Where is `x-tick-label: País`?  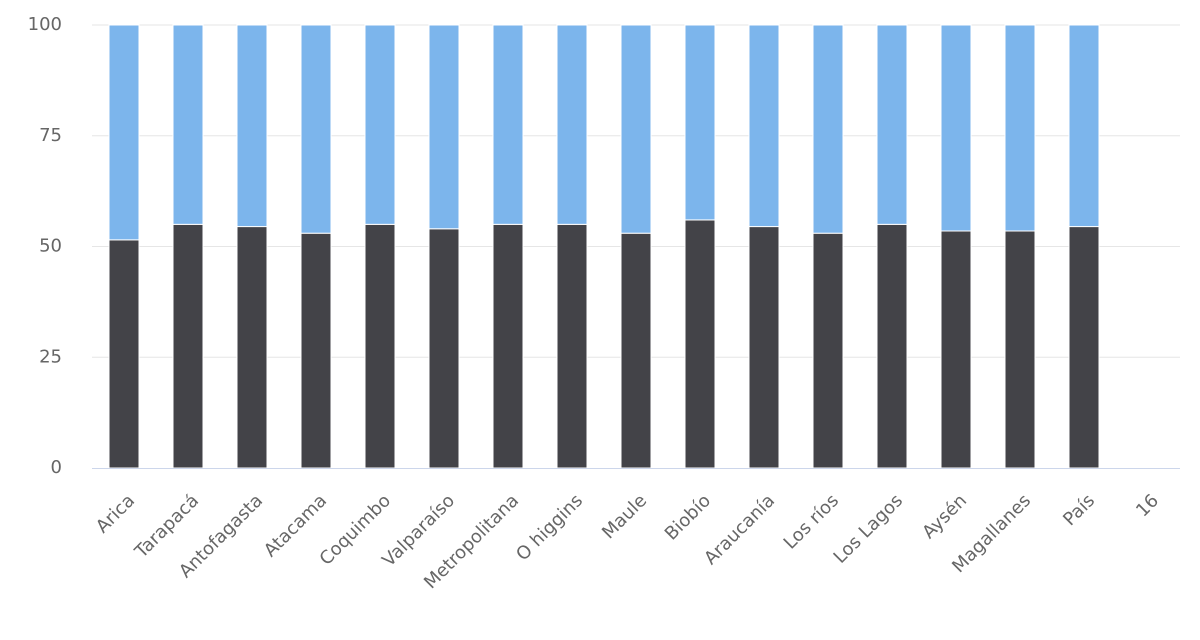
x-tick-label: País is located at coordinates (1079, 510).